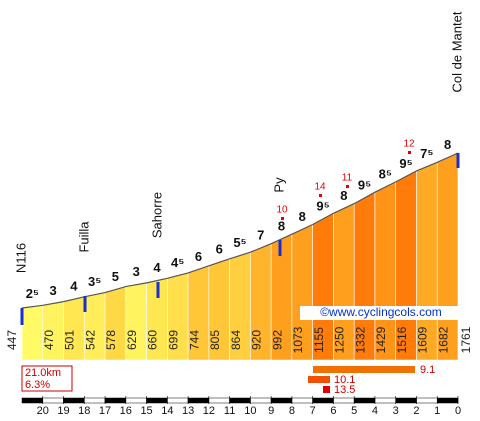 The width and height of the screenshot is (480, 421). I want to click on place-label: N116, so click(20, 258).